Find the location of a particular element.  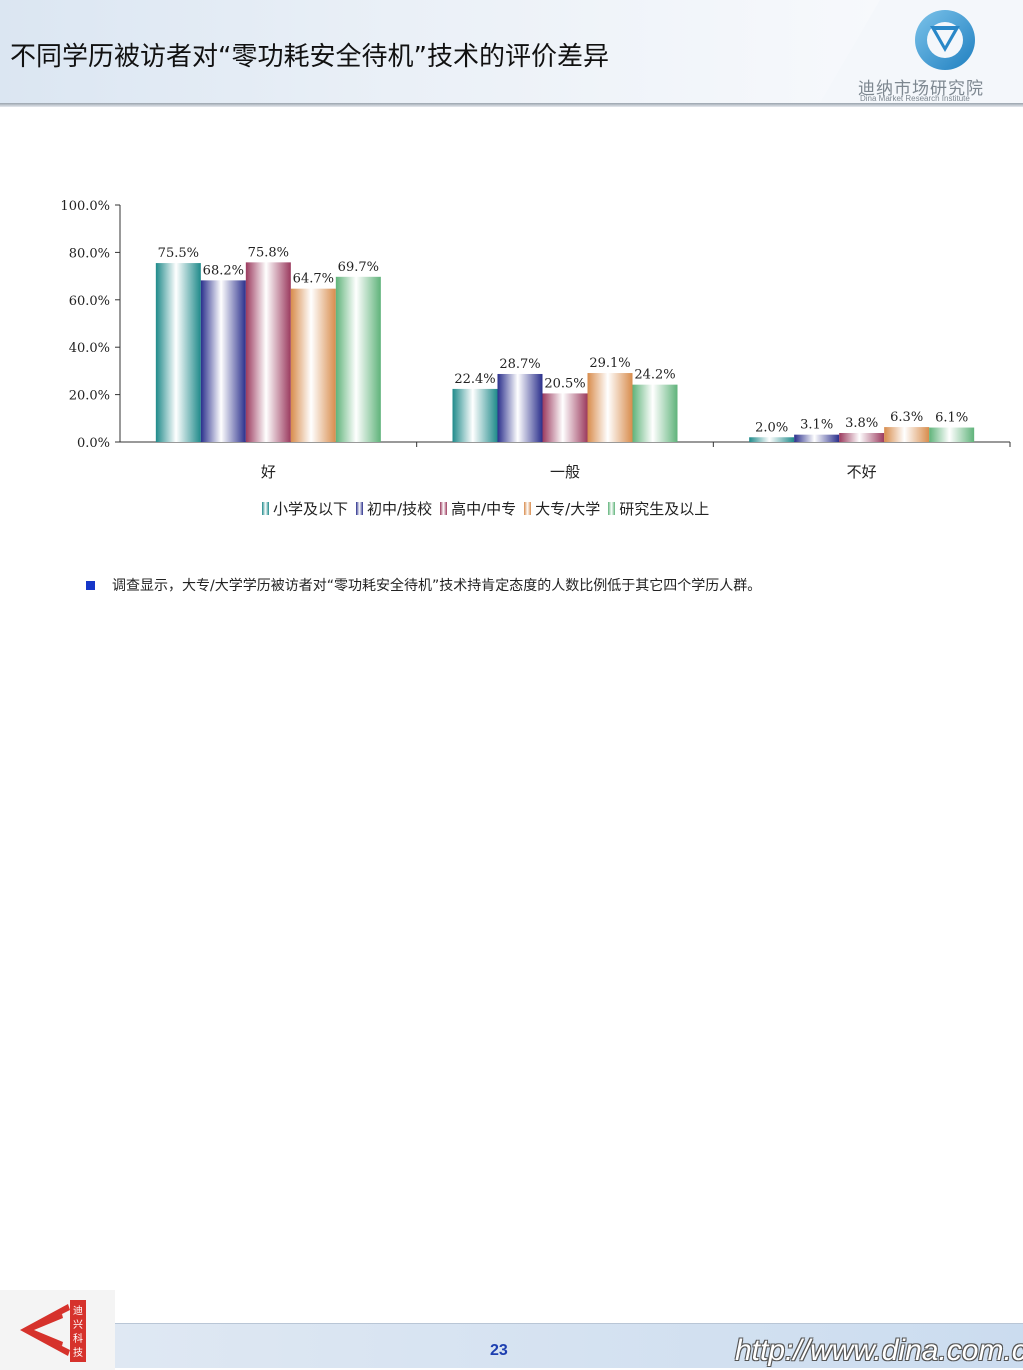

corner-logo-char-2: 兴 is located at coordinates (78, 1325).